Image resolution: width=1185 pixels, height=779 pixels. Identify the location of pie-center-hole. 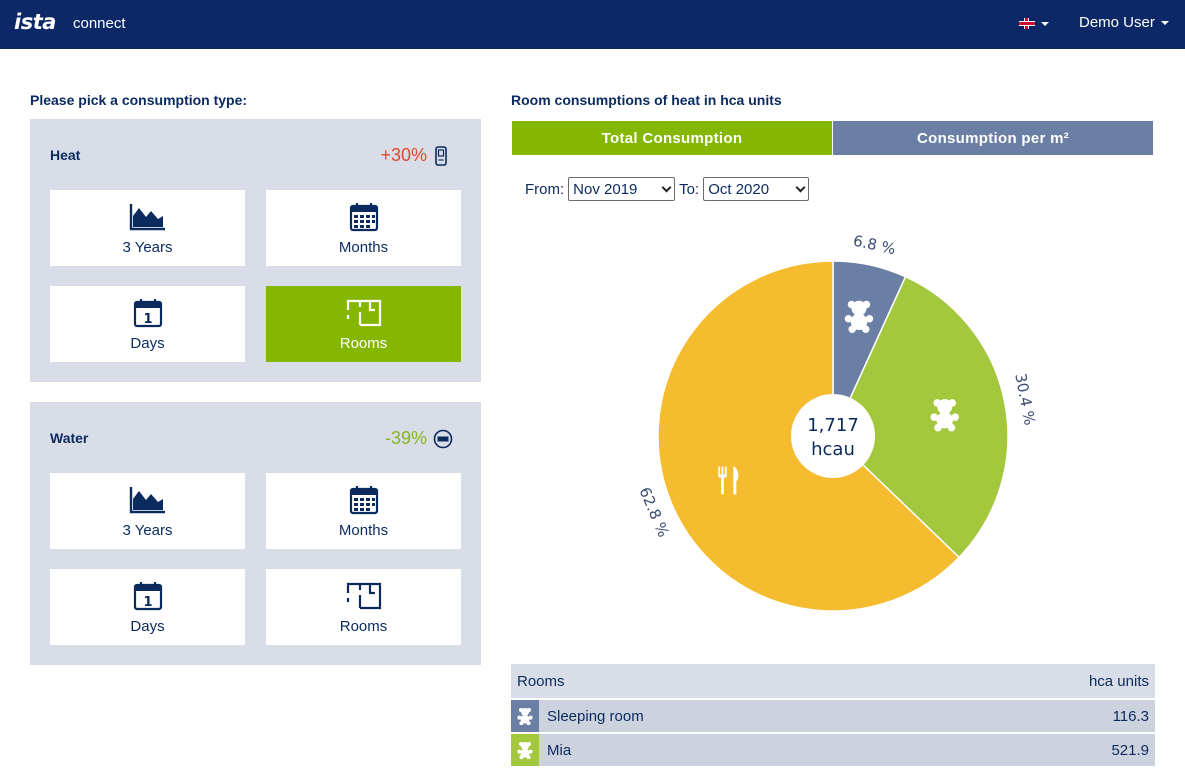
(833, 436).